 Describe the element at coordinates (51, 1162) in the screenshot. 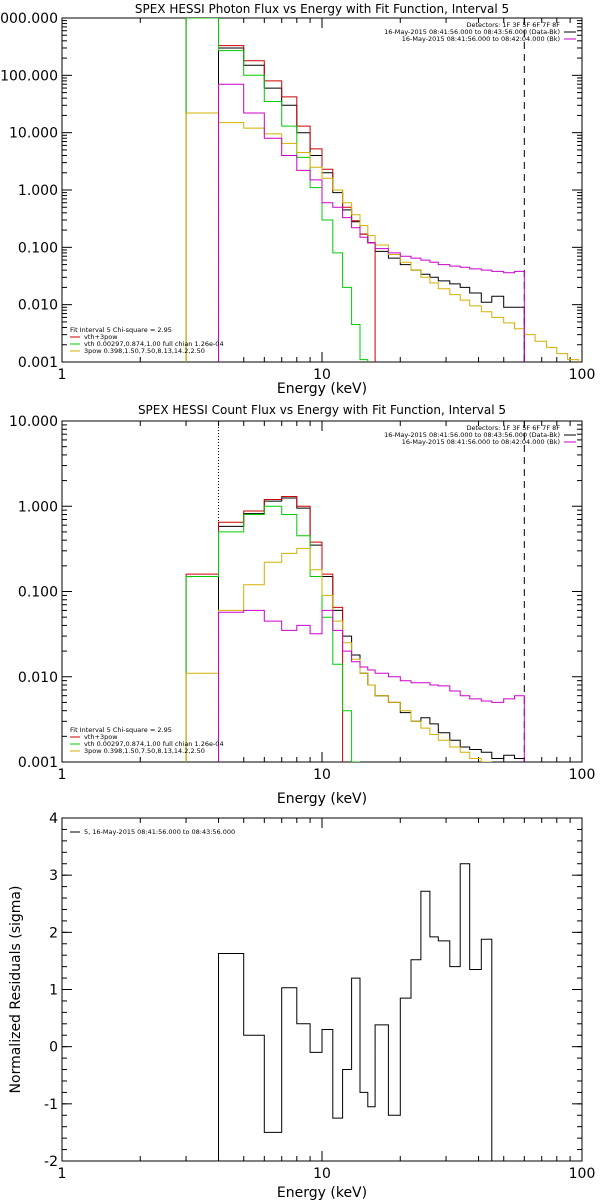

I see `y-tick-label: -2` at that location.